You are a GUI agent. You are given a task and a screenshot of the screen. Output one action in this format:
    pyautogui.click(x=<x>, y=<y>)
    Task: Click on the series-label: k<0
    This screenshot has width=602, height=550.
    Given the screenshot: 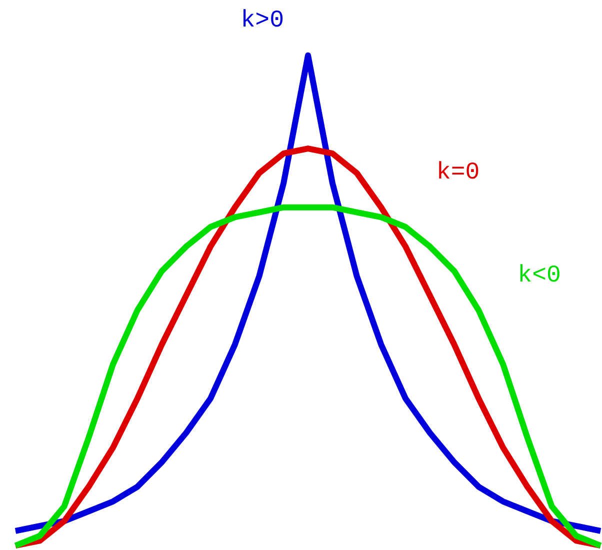 What is the action you would take?
    pyautogui.click(x=539, y=276)
    